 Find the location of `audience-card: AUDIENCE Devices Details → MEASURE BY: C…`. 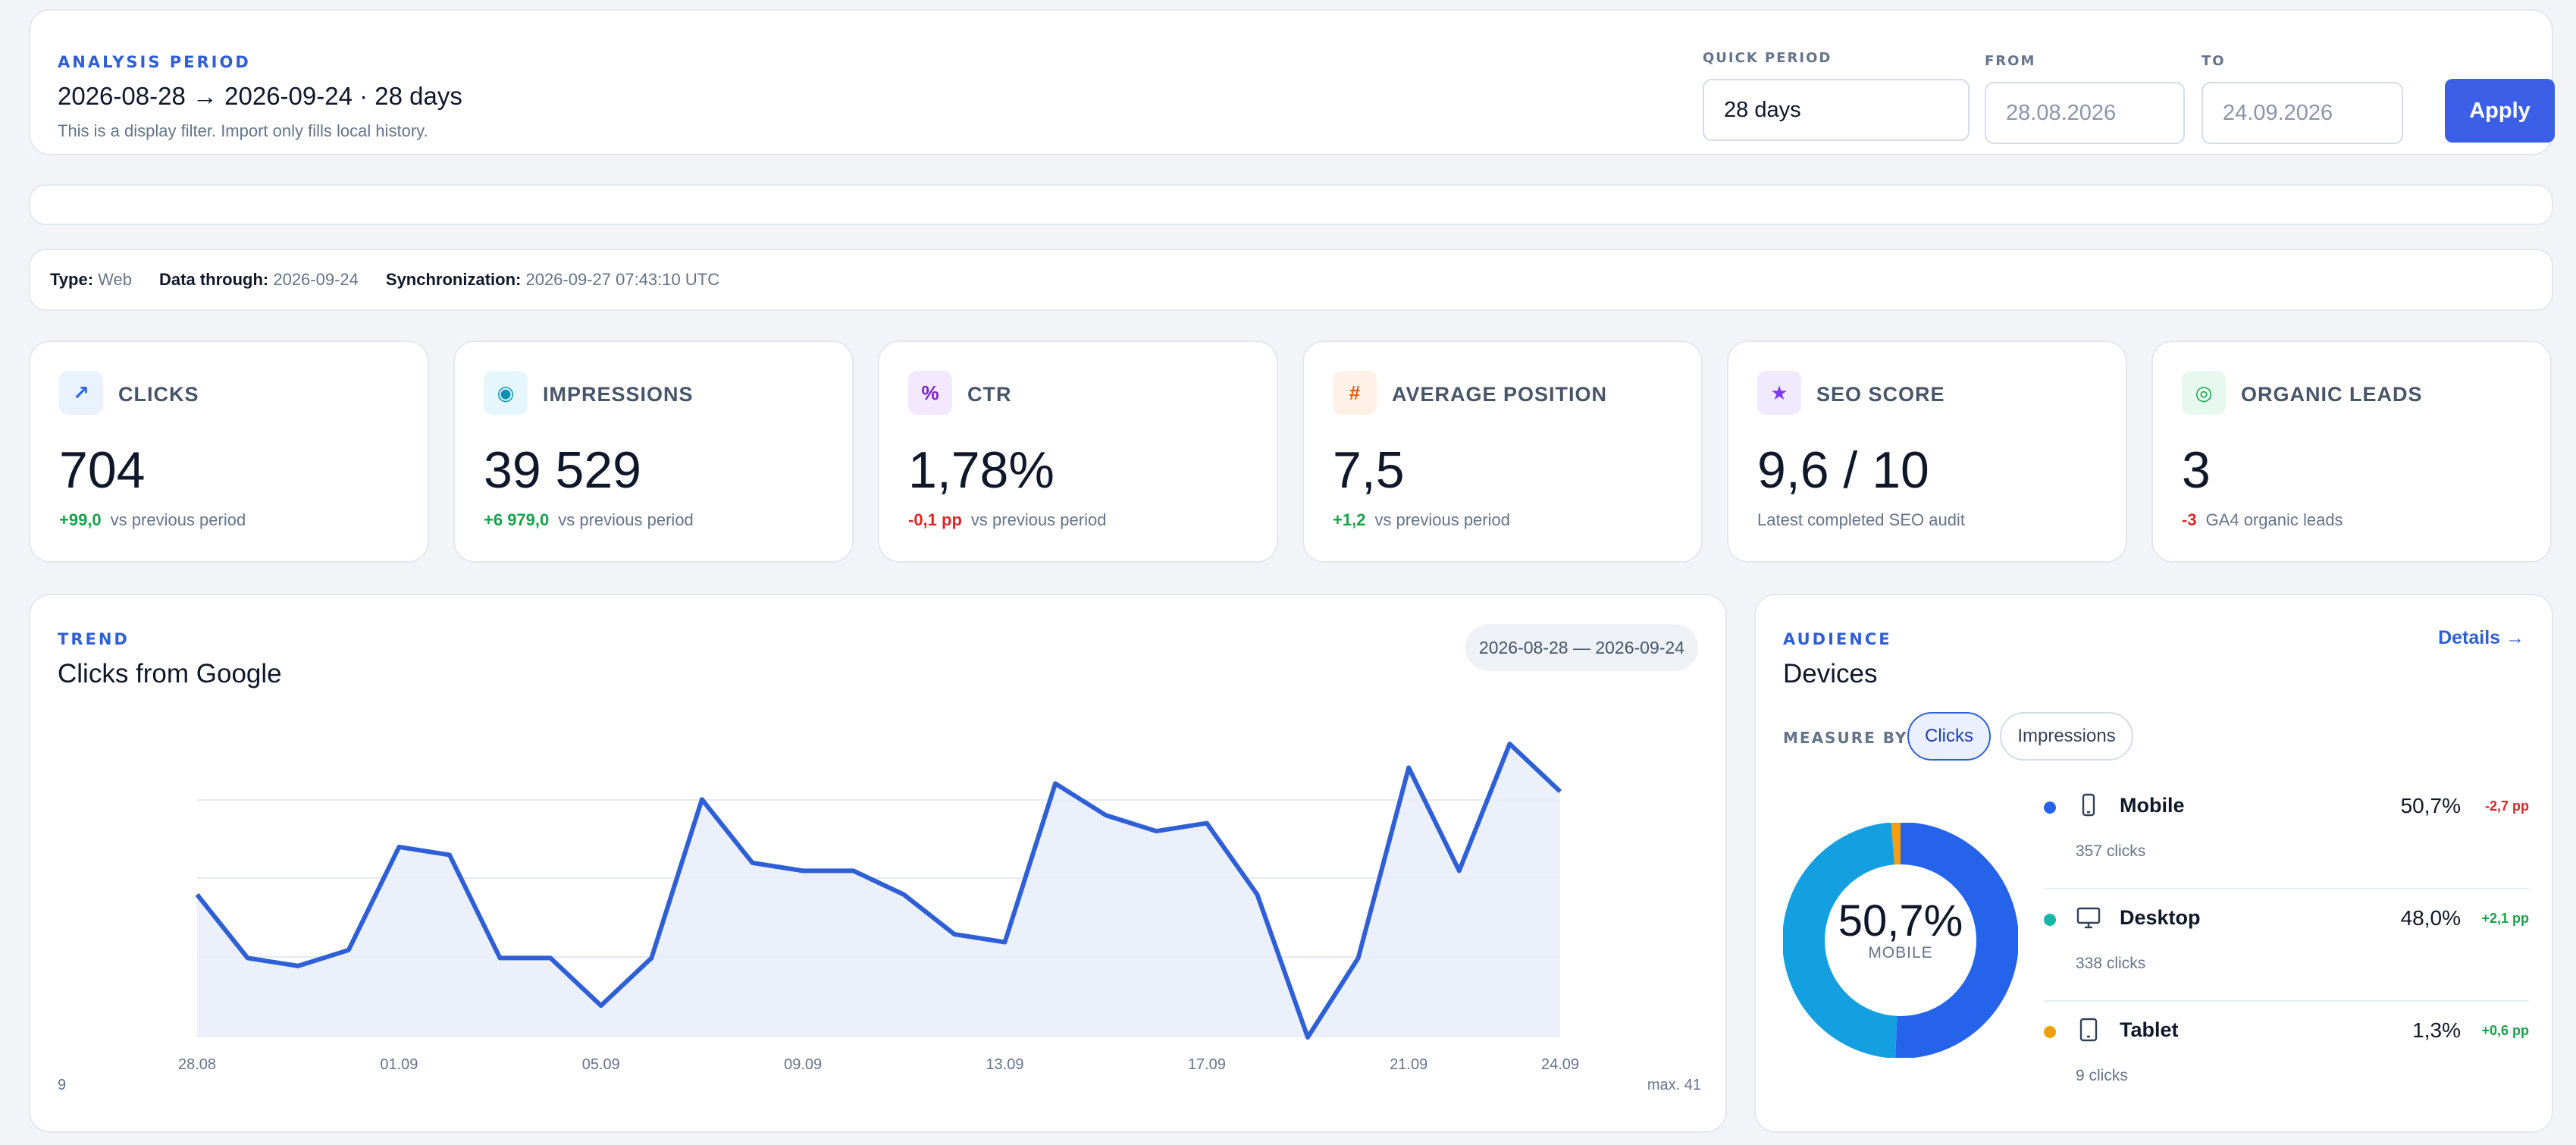

audience-card: AUDIENCE Devices Details → MEASURE BY: C… is located at coordinates (2153, 863).